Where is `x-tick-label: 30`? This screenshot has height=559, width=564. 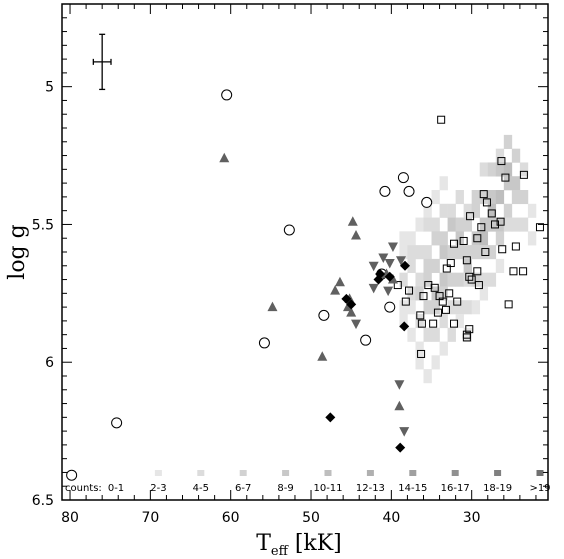 x-tick-label: 30 is located at coordinates (472, 518).